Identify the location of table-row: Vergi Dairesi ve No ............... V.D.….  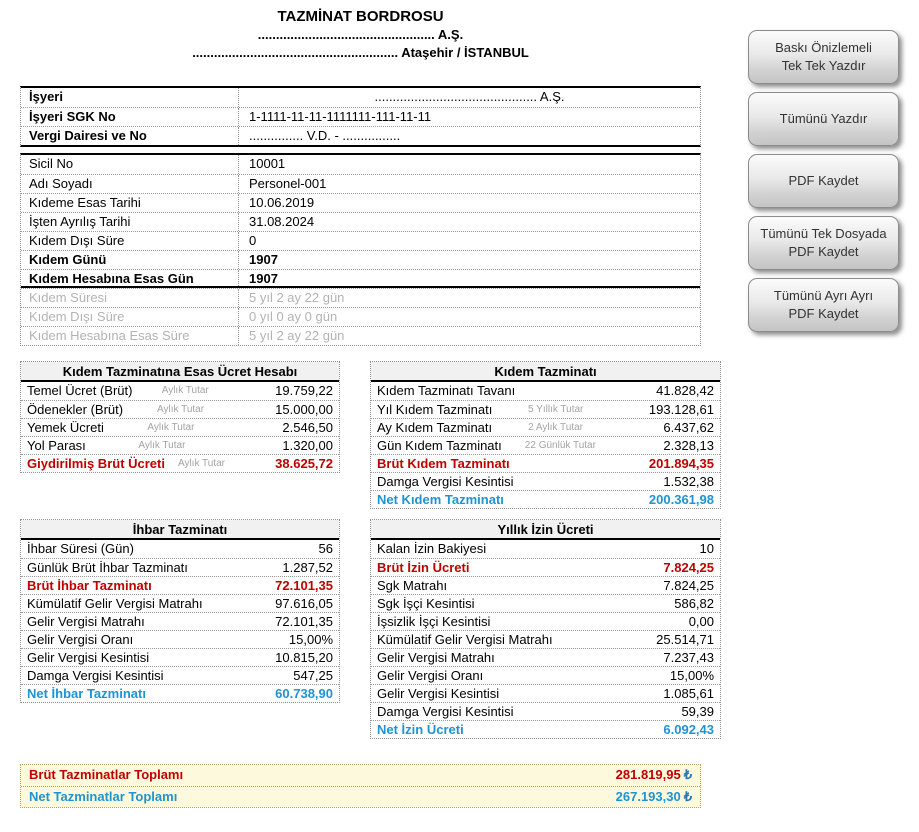
(360, 135).